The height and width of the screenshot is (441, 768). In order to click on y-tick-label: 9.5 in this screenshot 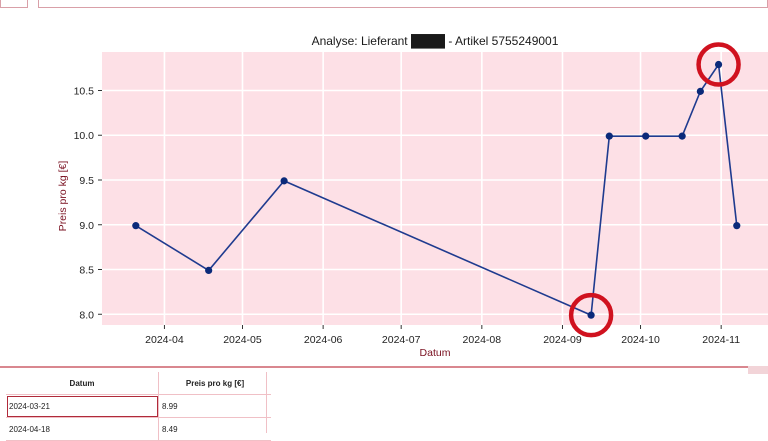, I will do `click(86, 181)`.